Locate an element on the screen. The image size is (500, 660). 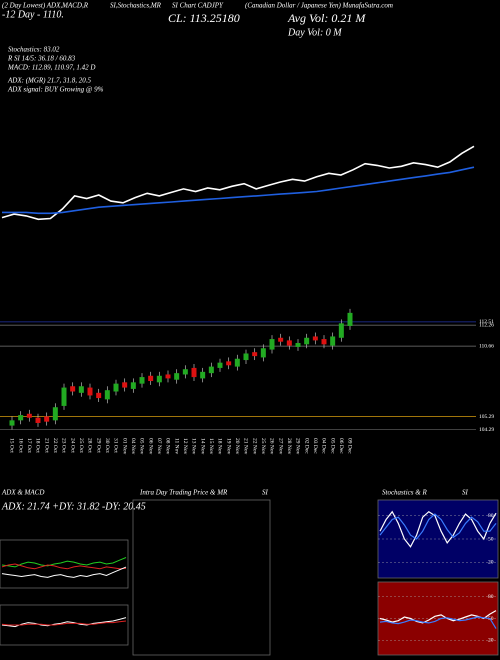
x-tick-label: 18 Oct is located at coordinates (38, 445).